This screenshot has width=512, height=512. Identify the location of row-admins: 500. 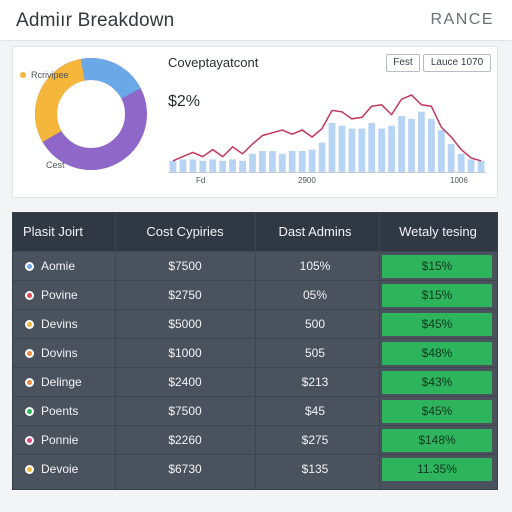
(315, 324).